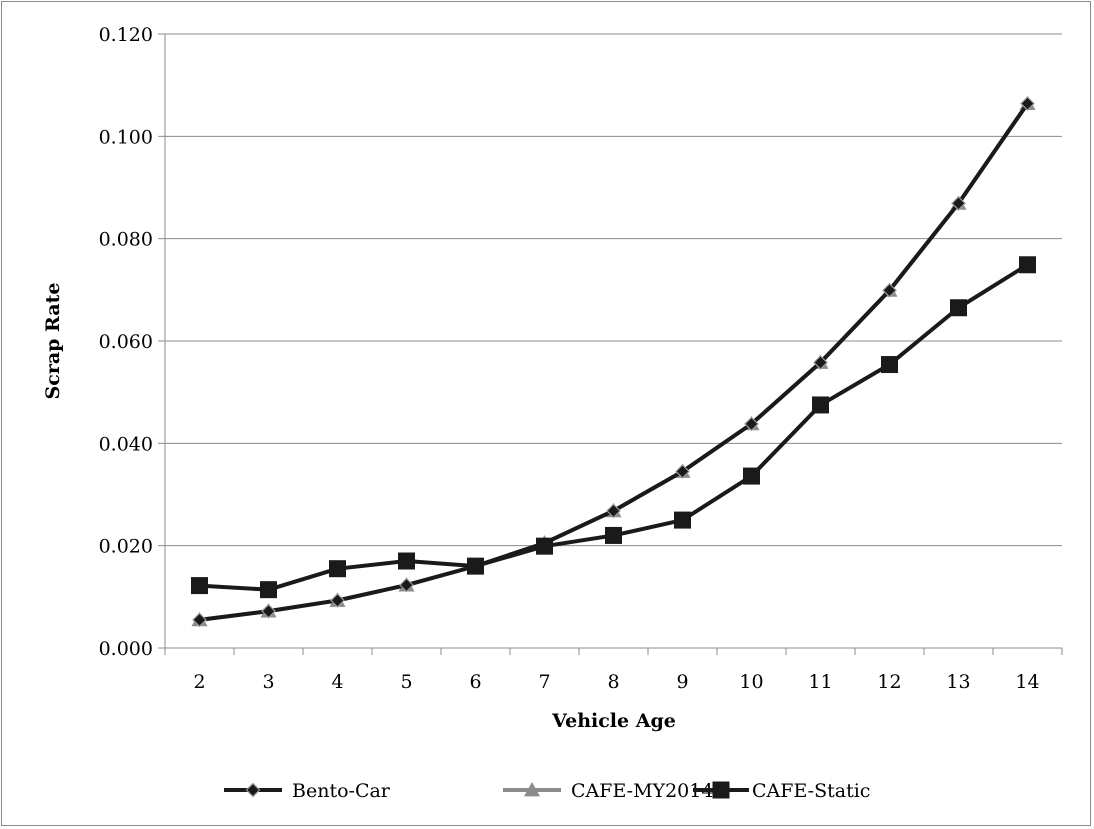 Image resolution: width=1094 pixels, height=829 pixels. I want to click on y-tick-label: 0.100, so click(126, 137).